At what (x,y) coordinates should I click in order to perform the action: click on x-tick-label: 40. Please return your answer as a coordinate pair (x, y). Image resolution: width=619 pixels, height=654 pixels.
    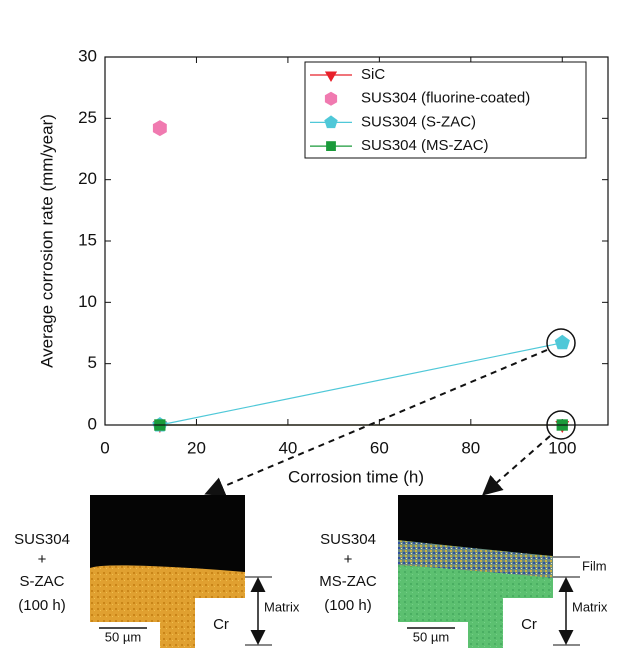
    Looking at the image, I should click on (287, 447).